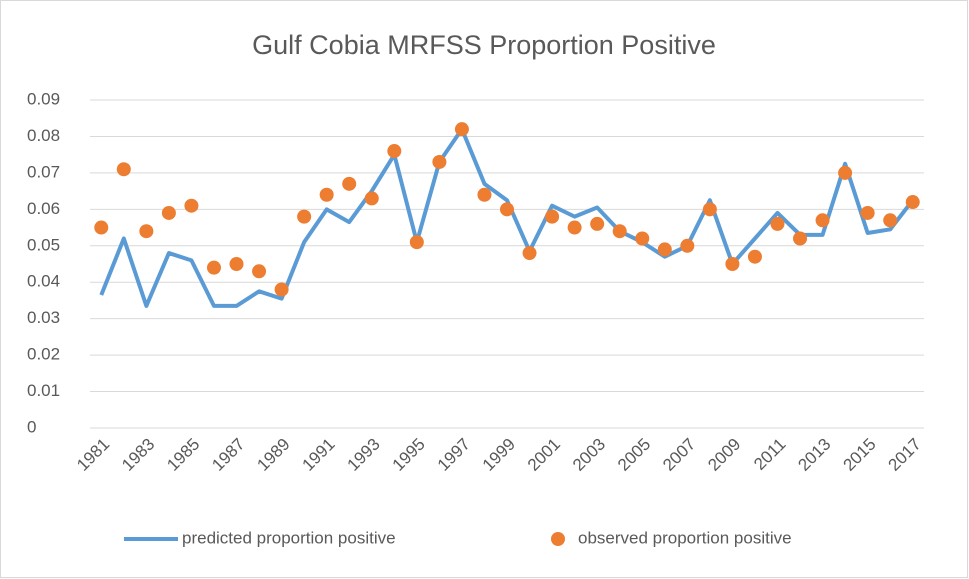 The image size is (969, 579). Describe the element at coordinates (43, 98) in the screenshot. I see `y-tick-label: 0.09` at that location.